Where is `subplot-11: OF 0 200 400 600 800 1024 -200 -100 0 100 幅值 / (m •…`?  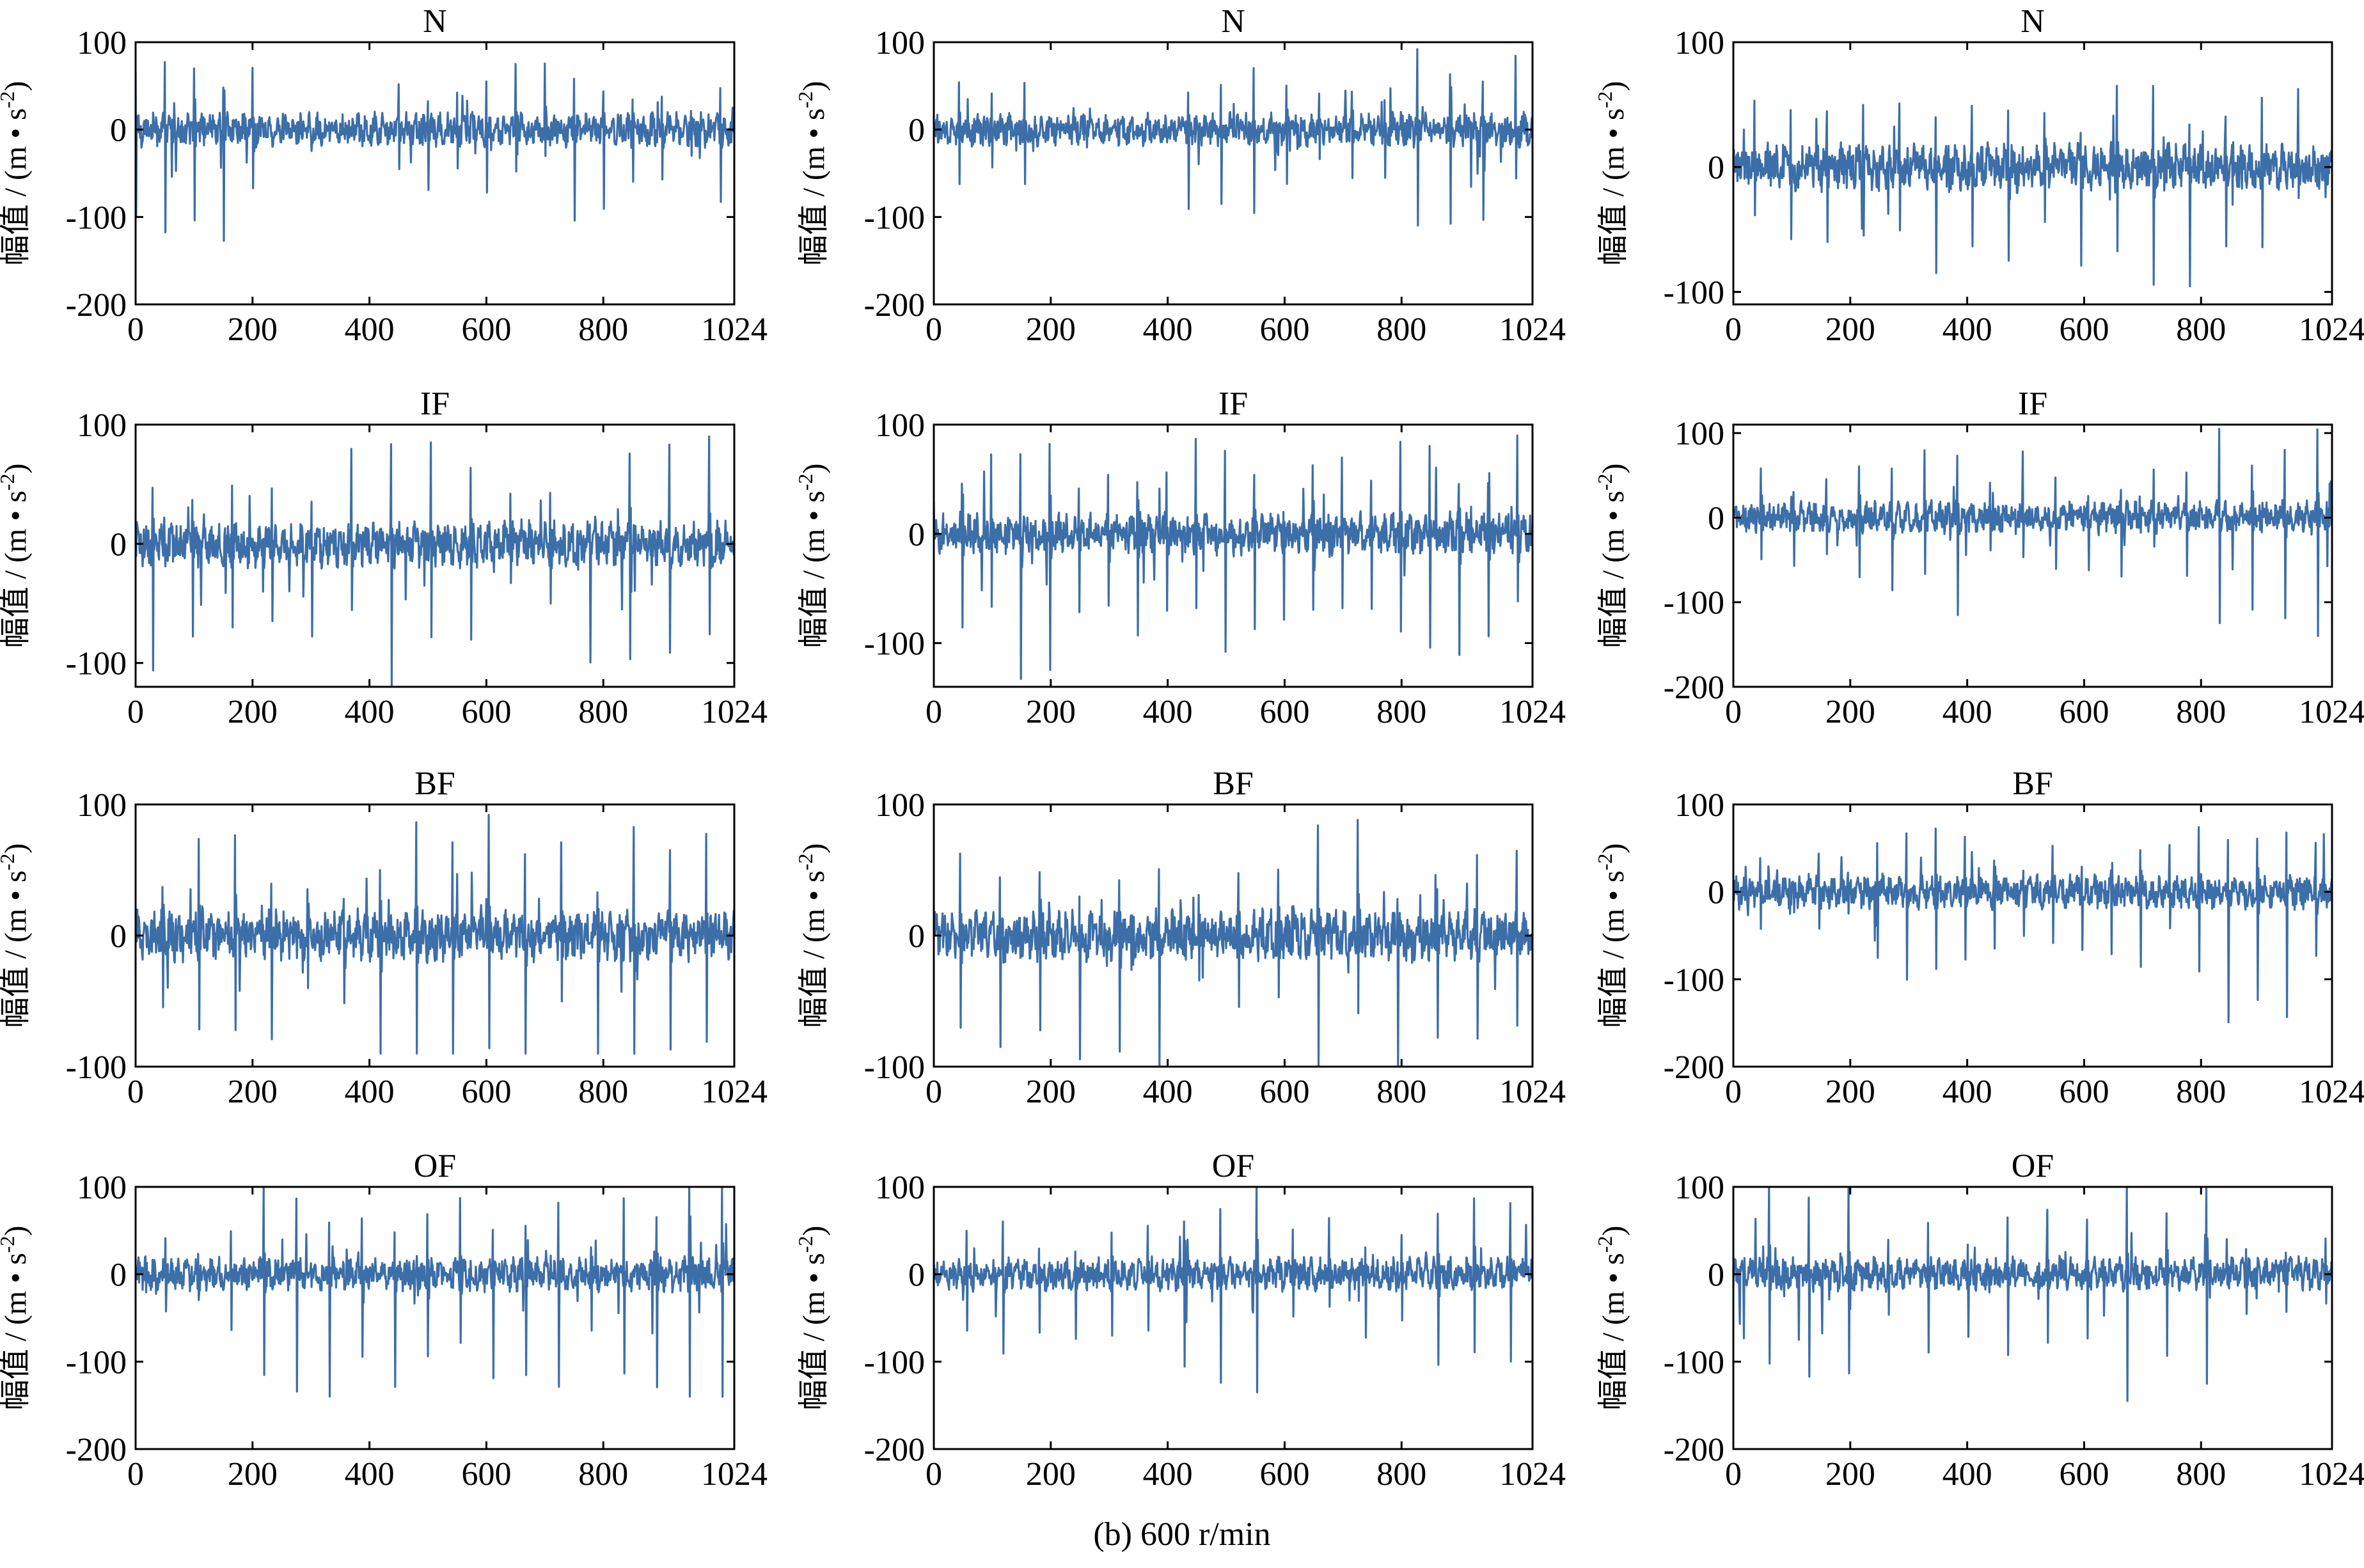
subplot-11: OF 0 200 400 600 800 1024 -200 -100 0 100 幅值 / (m •… is located at coordinates (1180, 1320).